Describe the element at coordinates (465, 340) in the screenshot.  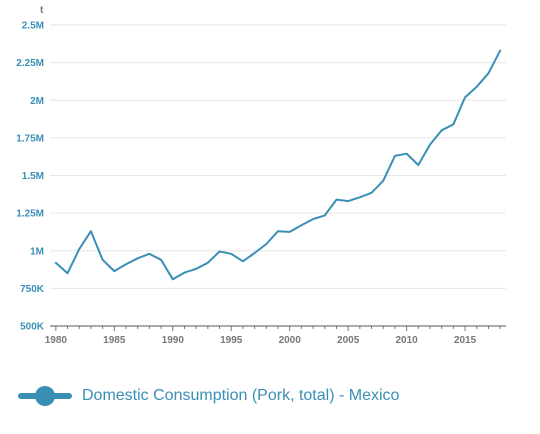
I see `x-tick-label: 2015` at that location.